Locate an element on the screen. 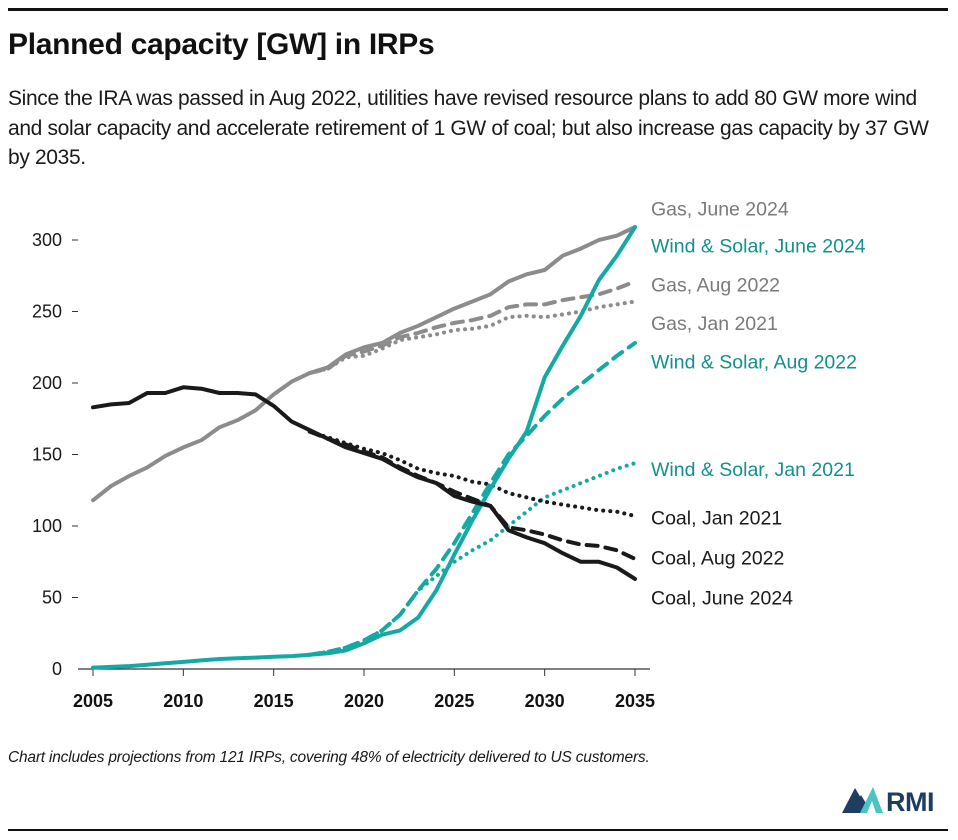  series-line-coal-jan-2021 is located at coordinates (472, 473).